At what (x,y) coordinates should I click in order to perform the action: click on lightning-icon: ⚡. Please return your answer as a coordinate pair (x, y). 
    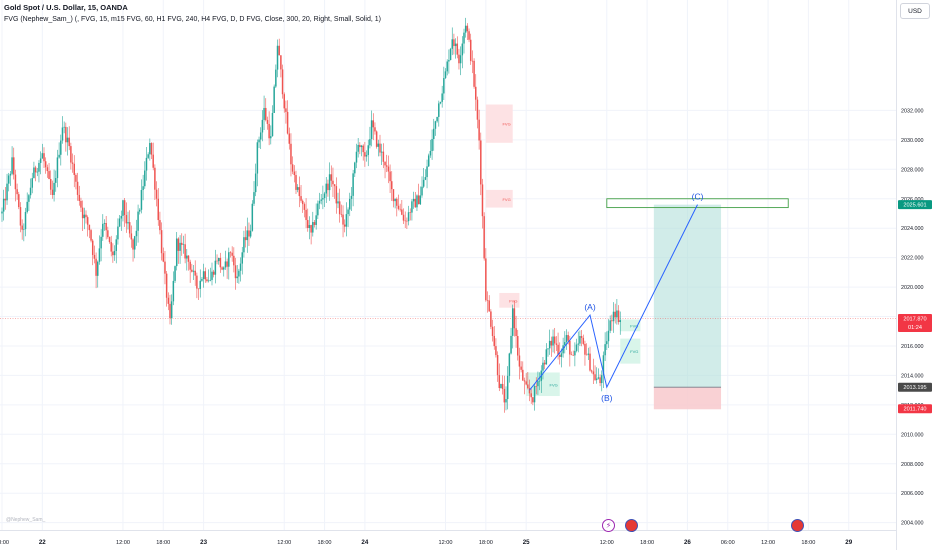
    Looking at the image, I should click on (608, 525).